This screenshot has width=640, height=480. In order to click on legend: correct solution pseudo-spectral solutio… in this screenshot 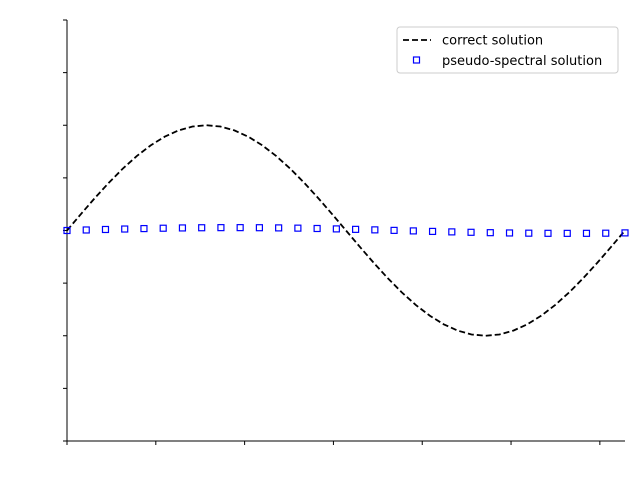, I will do `click(507, 50)`.